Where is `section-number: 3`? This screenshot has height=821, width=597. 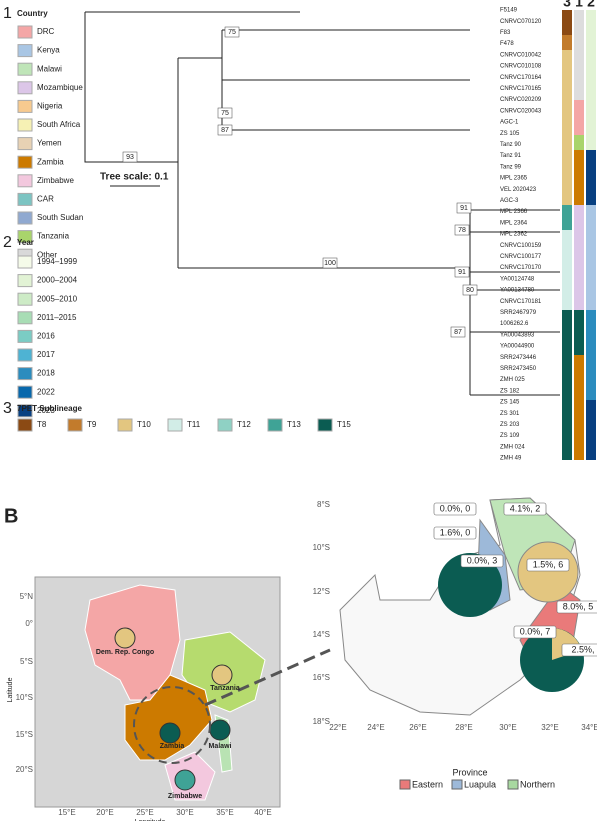
section-number: 3 is located at coordinates (7, 408).